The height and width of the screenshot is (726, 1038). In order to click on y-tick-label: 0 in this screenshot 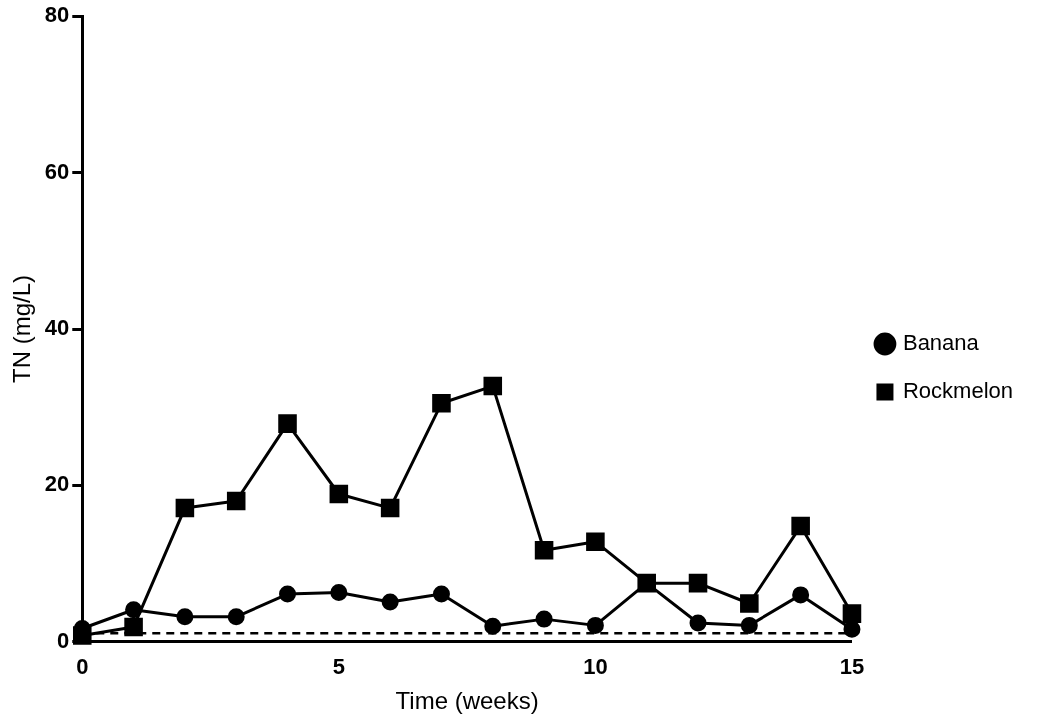, I will do `click(63, 640)`.